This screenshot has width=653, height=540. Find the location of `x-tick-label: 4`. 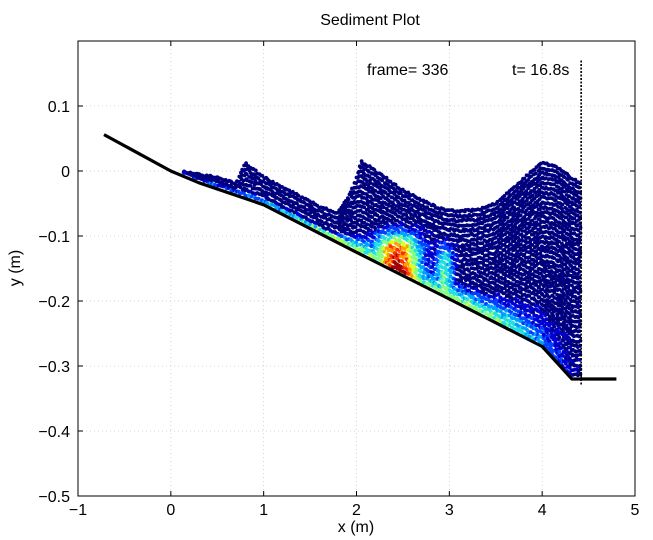

x-tick-label: 4 is located at coordinates (542, 510).